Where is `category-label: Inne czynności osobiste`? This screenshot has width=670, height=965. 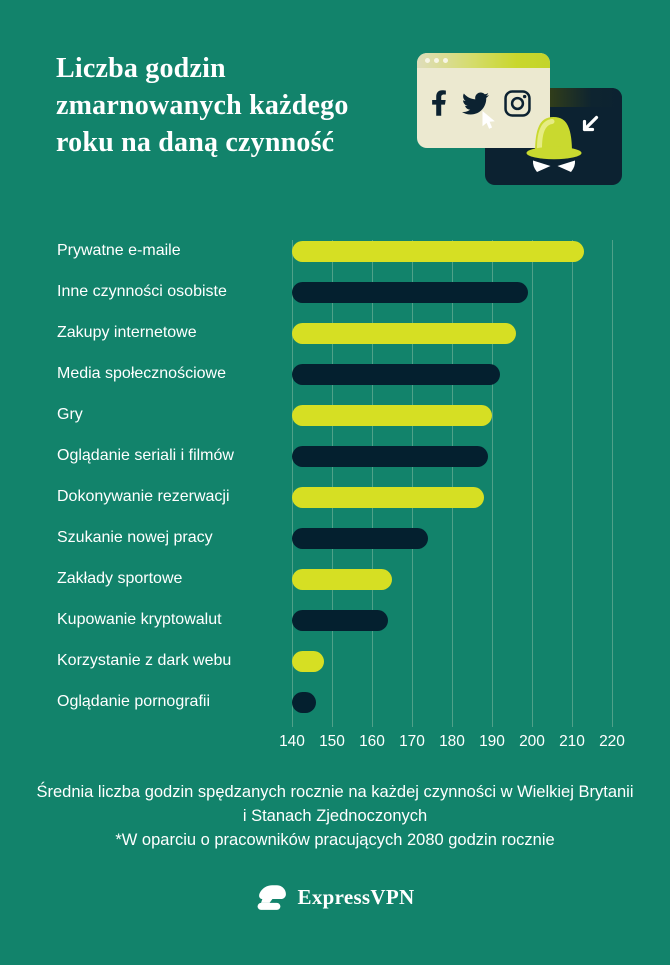
category-label: Inne czynności osobiste is located at coordinates (142, 291).